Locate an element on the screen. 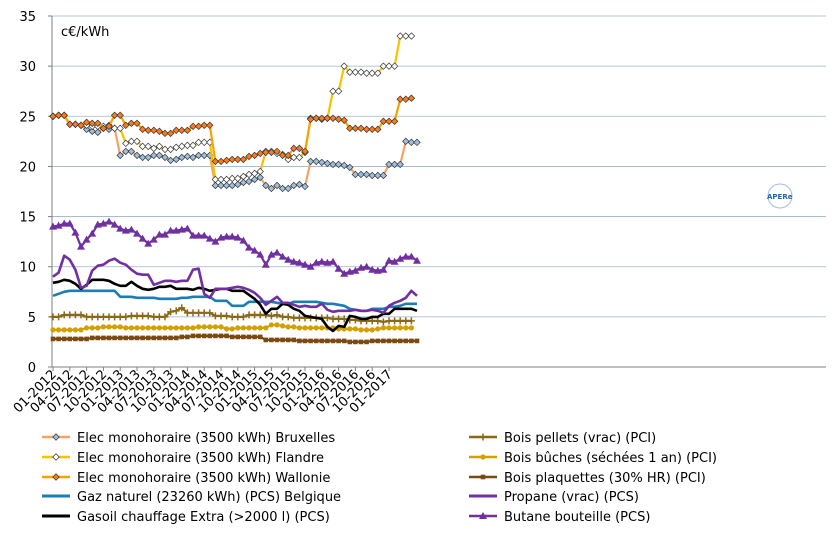 The image size is (838, 533). series-line is located at coordinates (235, 284).